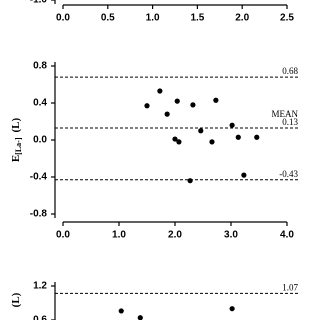  Describe the element at coordinates (290, 71) in the screenshot. I see `reference-value: 0.68` at that location.